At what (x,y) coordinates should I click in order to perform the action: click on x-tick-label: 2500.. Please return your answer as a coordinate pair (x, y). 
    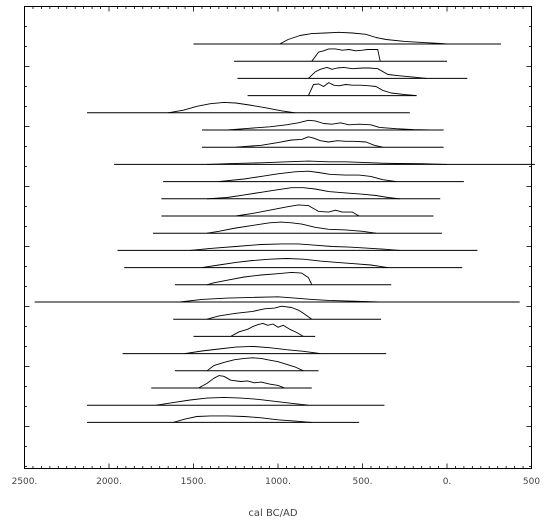
    Looking at the image, I should click on (25, 482).